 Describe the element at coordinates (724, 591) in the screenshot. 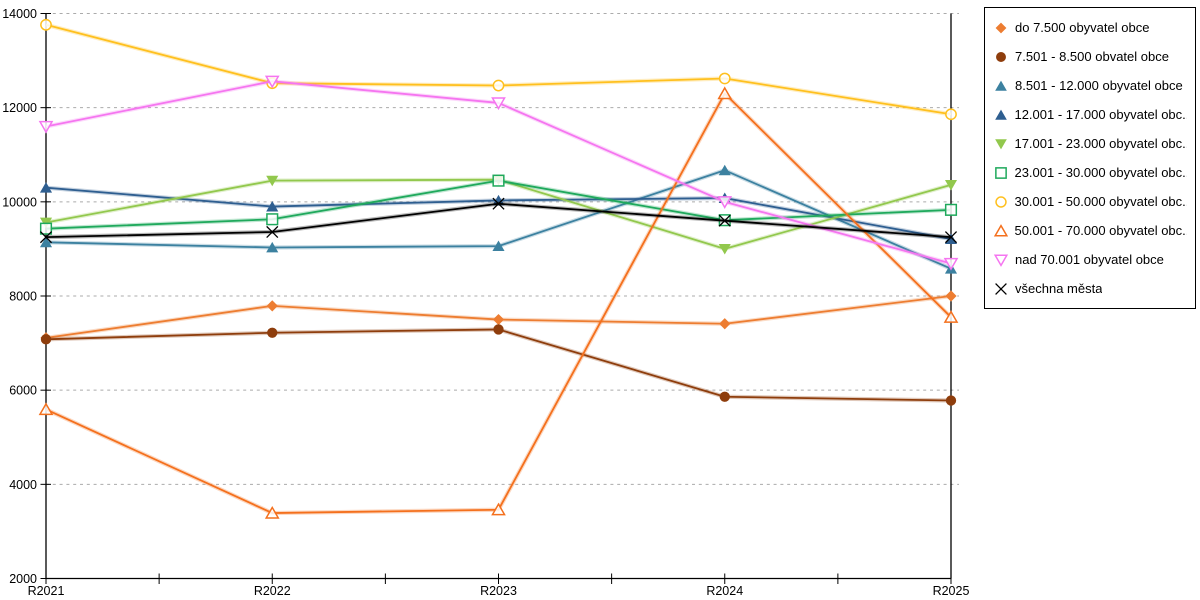

I see `x-axis-label: R2024` at that location.